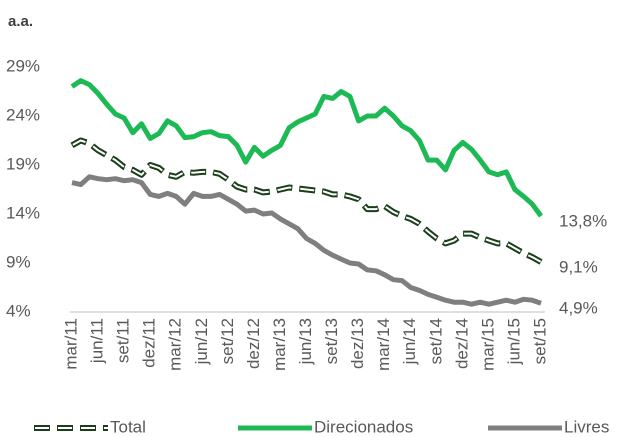 Image resolution: width=623 pixels, height=437 pixels. I want to click on legend-label: Livres, so click(586, 426).